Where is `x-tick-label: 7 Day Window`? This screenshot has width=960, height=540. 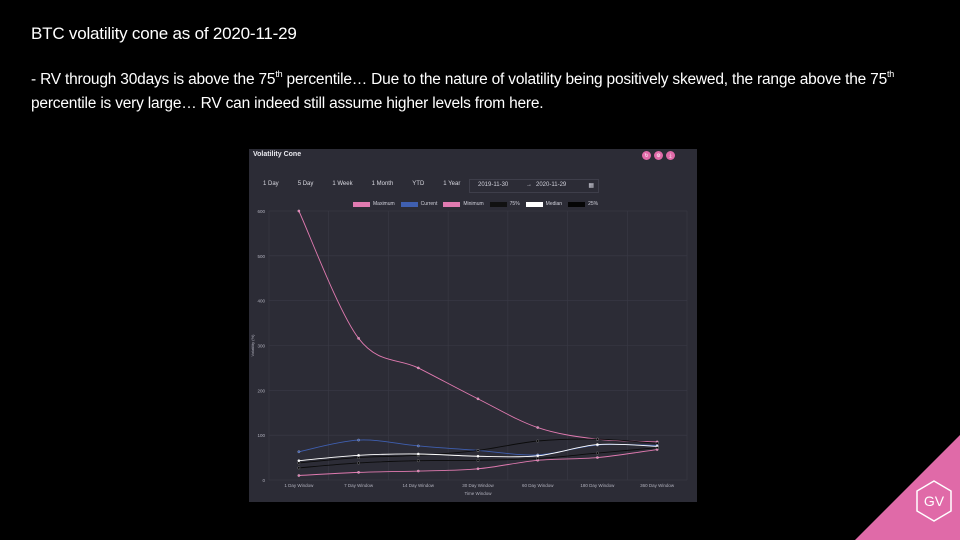
x-tick-label: 7 Day Window is located at coordinates (359, 485).